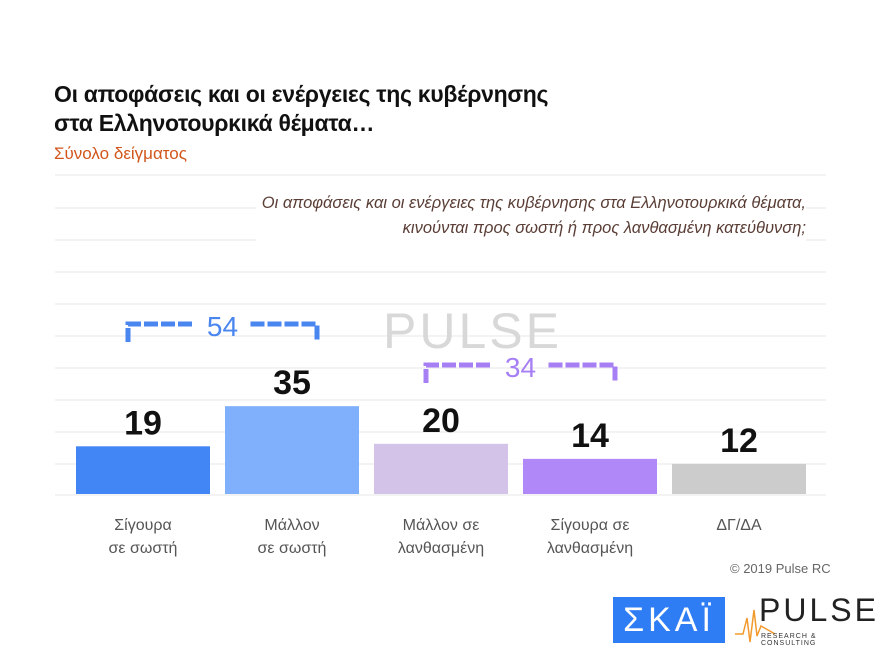  What do you see at coordinates (590, 525) in the screenshot?
I see `category-label-line: Σίγουρα σε` at bounding box center [590, 525].